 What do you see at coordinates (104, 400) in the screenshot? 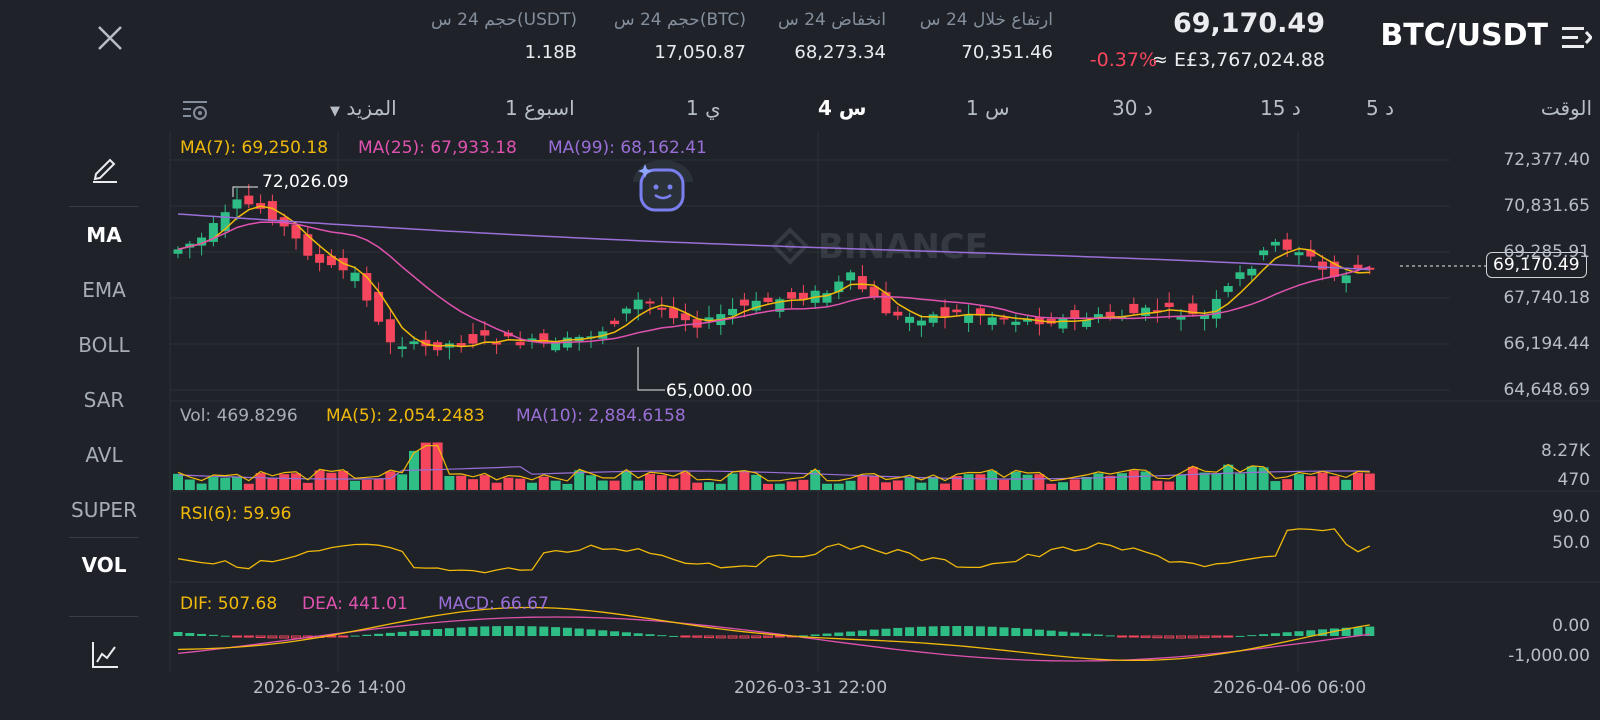
I see `indicator-sar: SAR` at bounding box center [104, 400].